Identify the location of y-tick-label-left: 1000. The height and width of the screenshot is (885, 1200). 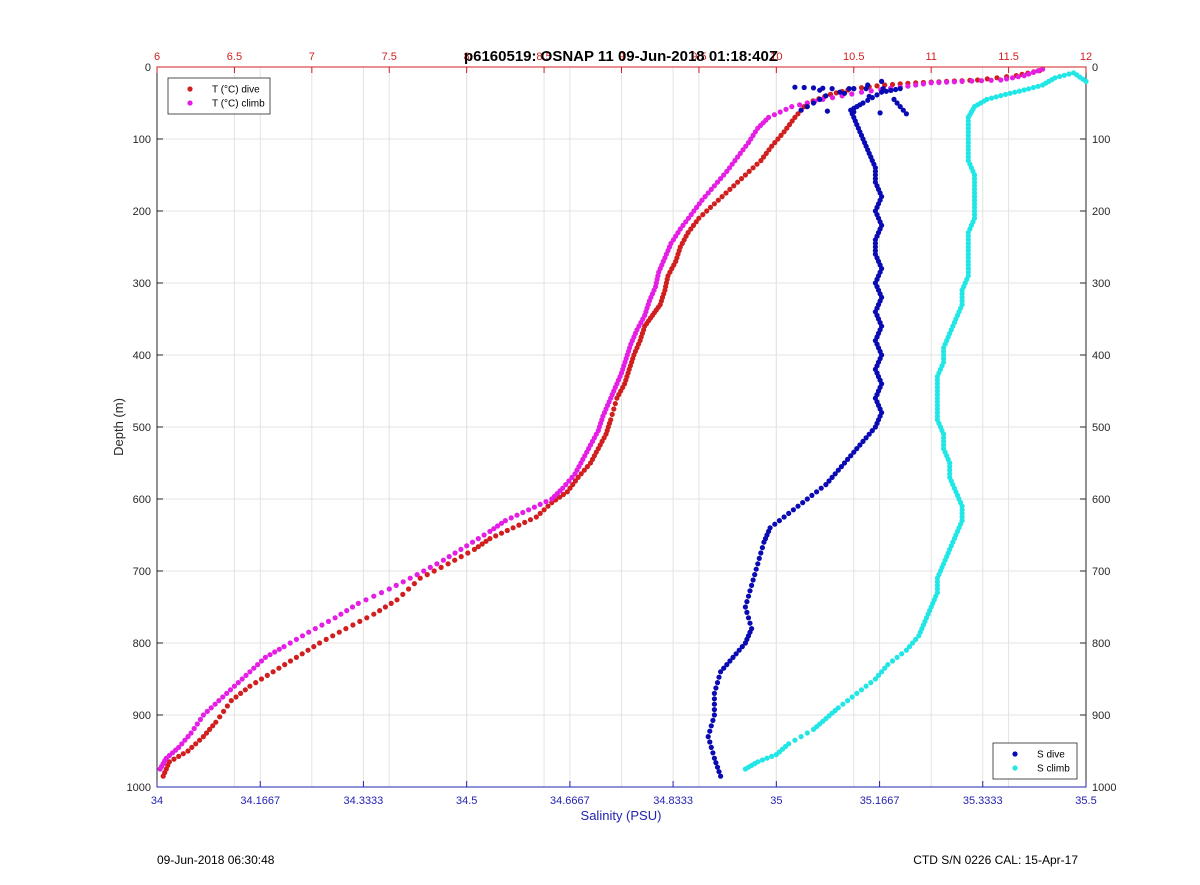
(139, 788).